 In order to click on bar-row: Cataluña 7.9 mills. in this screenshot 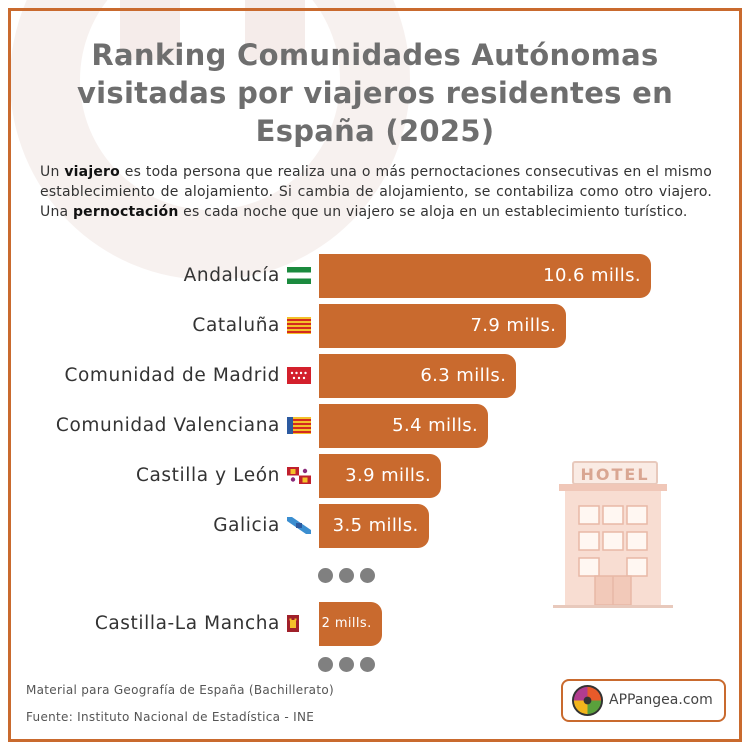, I will do `click(375, 326)`.